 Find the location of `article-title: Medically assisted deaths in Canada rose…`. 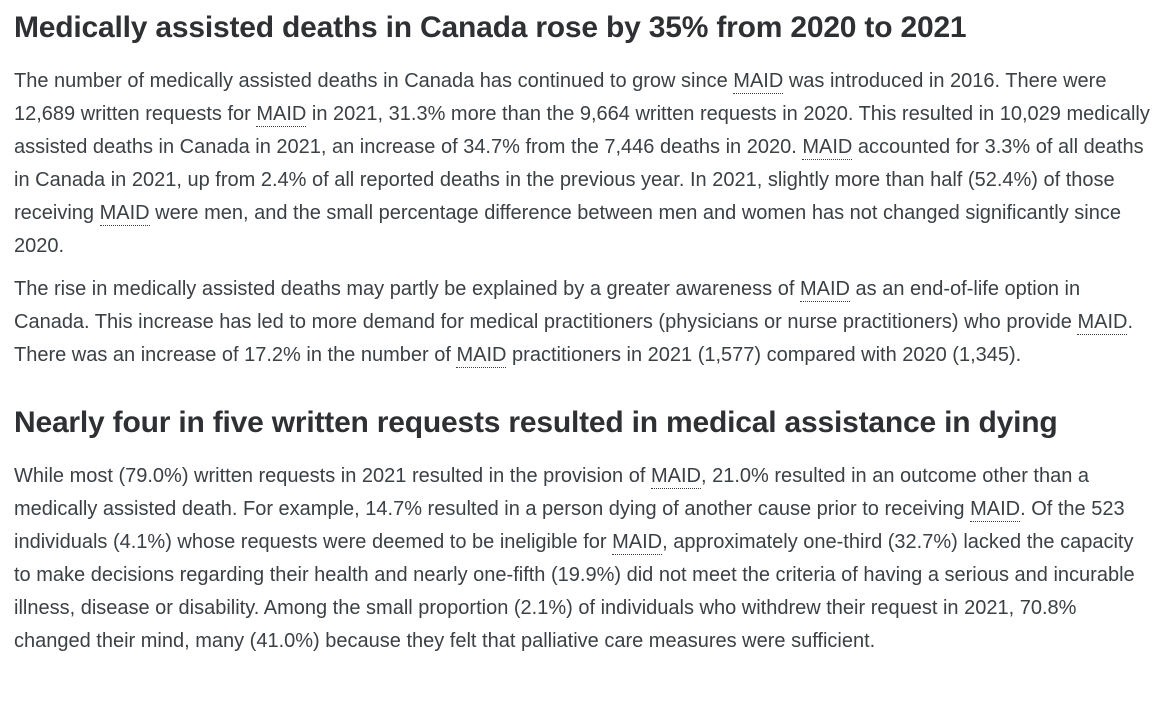

article-title: Medically assisted deaths in Canada rose… is located at coordinates (490, 27).